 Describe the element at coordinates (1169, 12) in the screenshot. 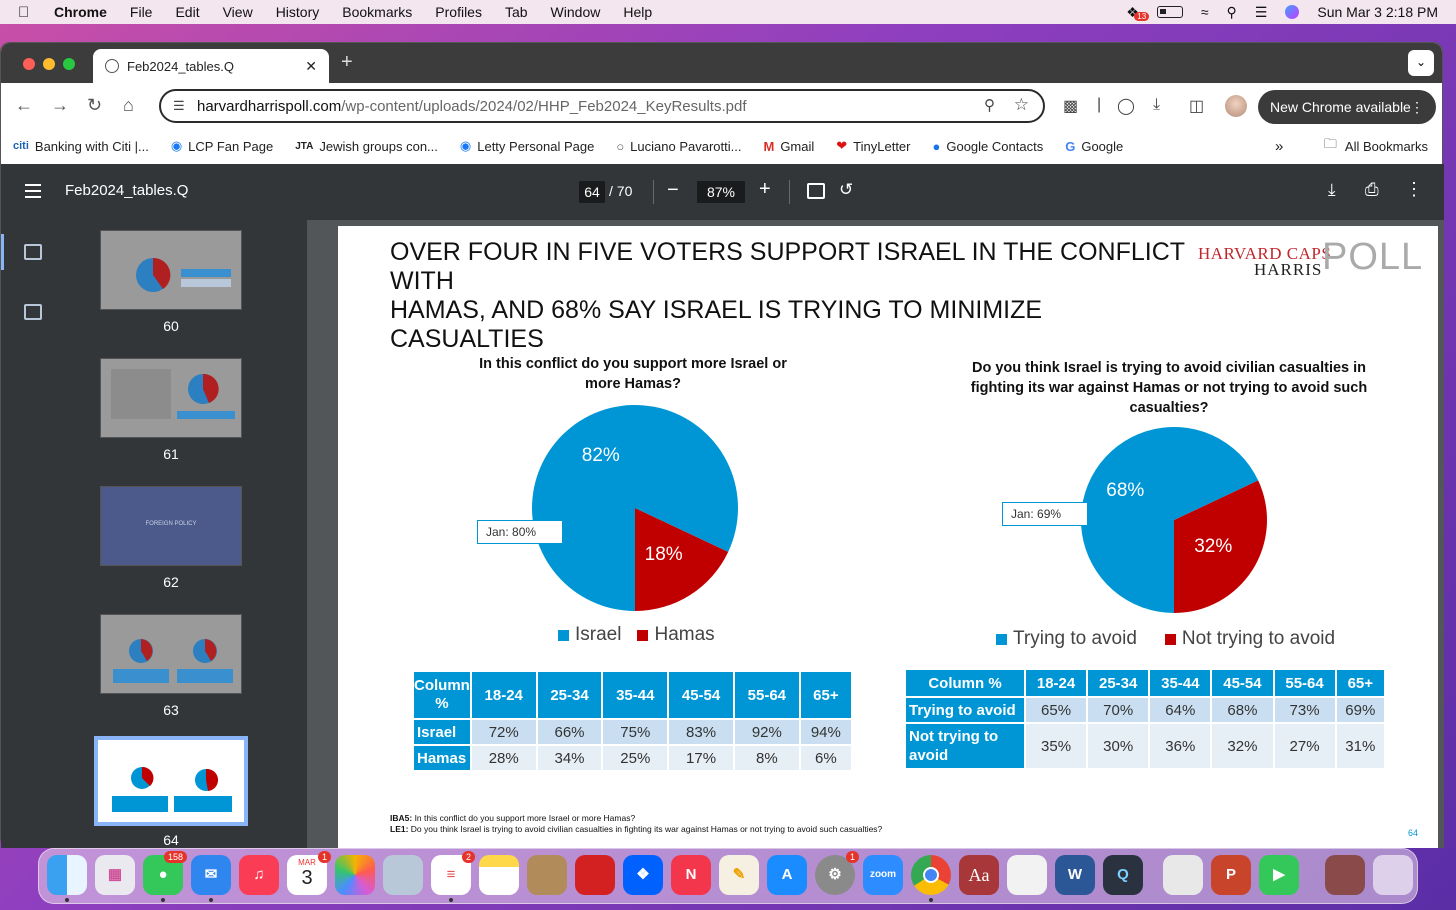

I see `battery-icon` at that location.